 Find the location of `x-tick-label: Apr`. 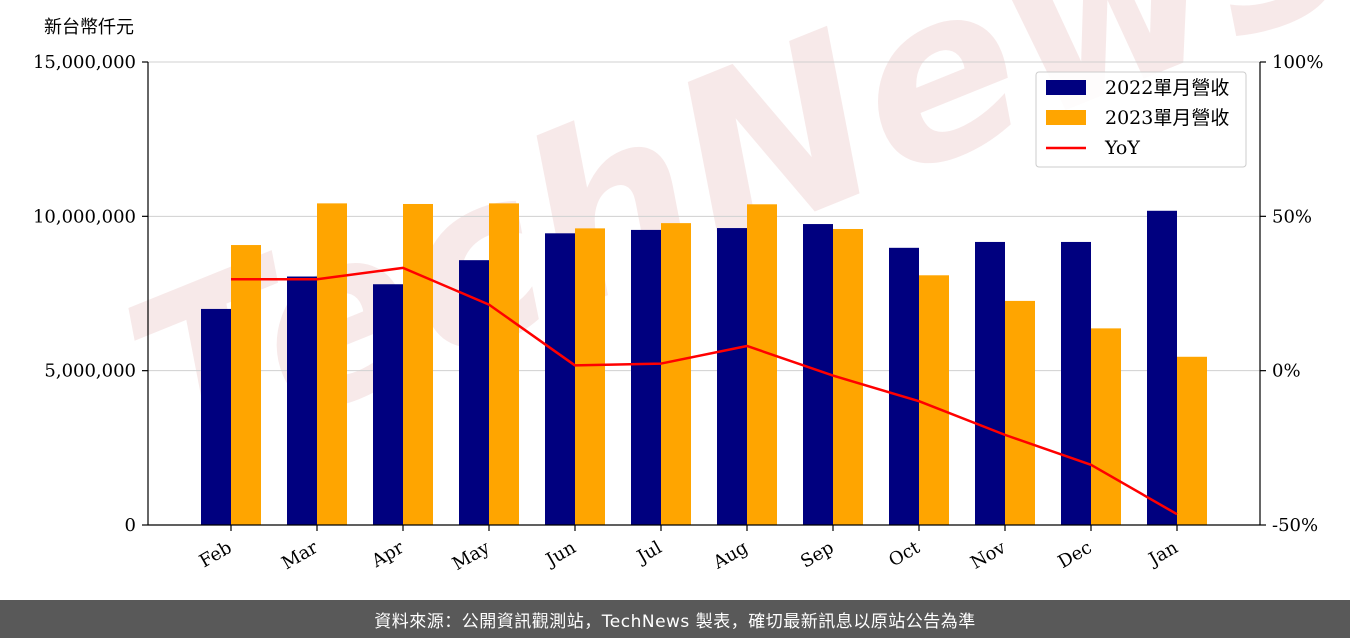

x-tick-label: Apr is located at coordinates (387, 554).